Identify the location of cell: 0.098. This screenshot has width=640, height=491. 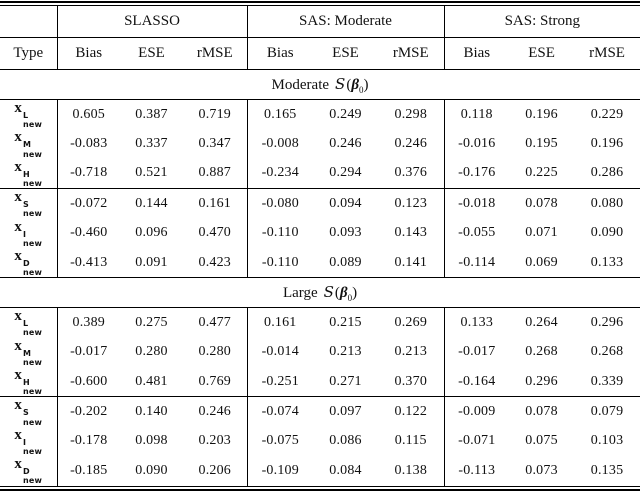
(151, 441).